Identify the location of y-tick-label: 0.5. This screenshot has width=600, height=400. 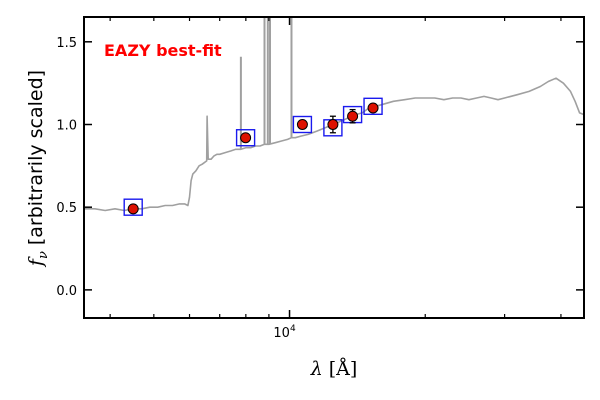
(66, 208).